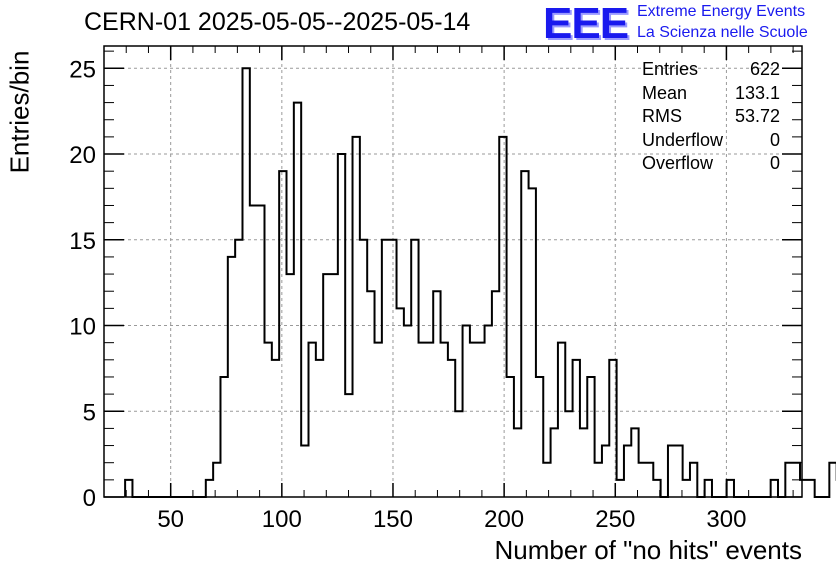  What do you see at coordinates (648, 550) in the screenshot?
I see `x-axis-label: Number of "no hits" events` at bounding box center [648, 550].